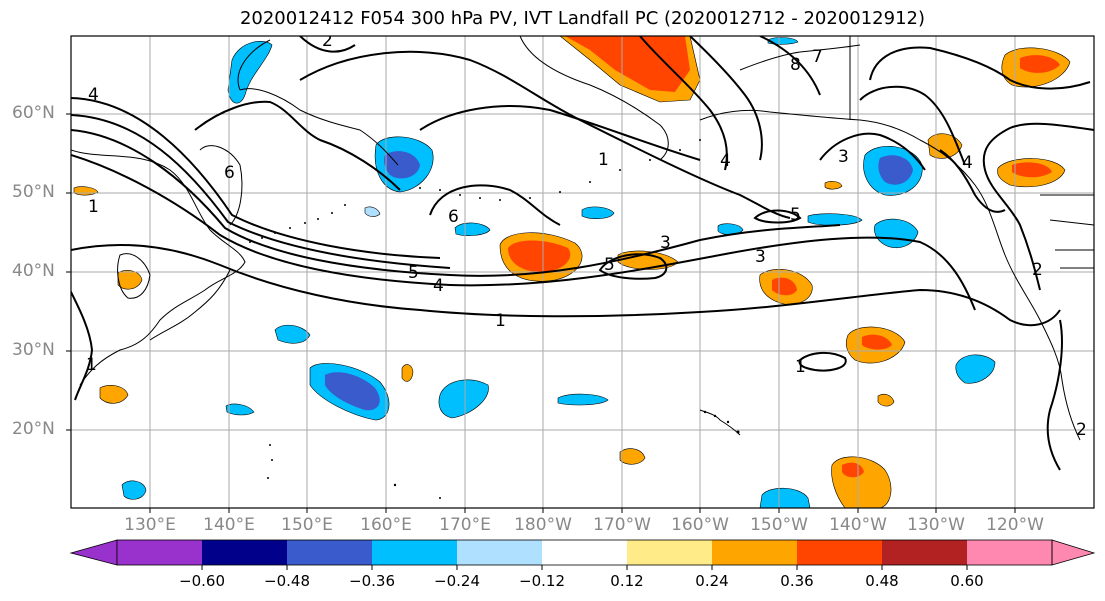  Describe the element at coordinates (465, 525) in the screenshot. I see `lon-label: 170°E` at that location.